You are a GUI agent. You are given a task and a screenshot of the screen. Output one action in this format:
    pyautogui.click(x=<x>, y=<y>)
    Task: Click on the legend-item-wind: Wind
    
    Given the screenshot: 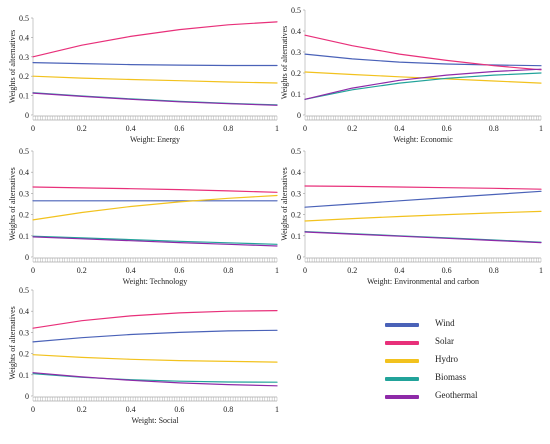 What is the action you would take?
    pyautogui.click(x=445, y=325)
    